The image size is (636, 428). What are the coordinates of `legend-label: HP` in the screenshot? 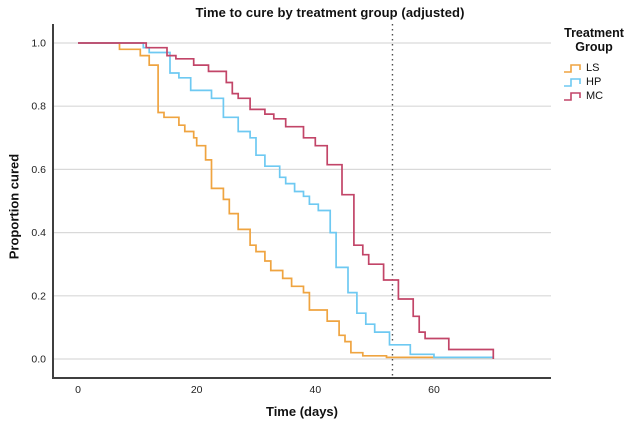 It's located at (594, 81).